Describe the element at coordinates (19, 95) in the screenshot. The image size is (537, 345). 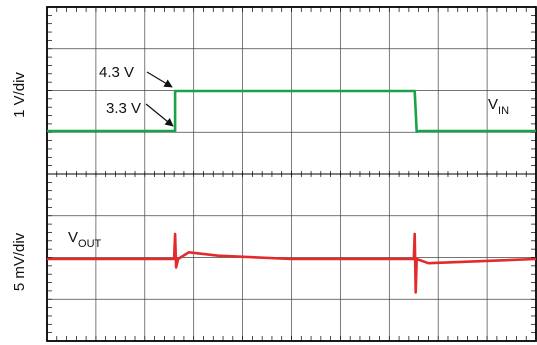
I see `y-axis-label-vin: 1 V/div` at that location.